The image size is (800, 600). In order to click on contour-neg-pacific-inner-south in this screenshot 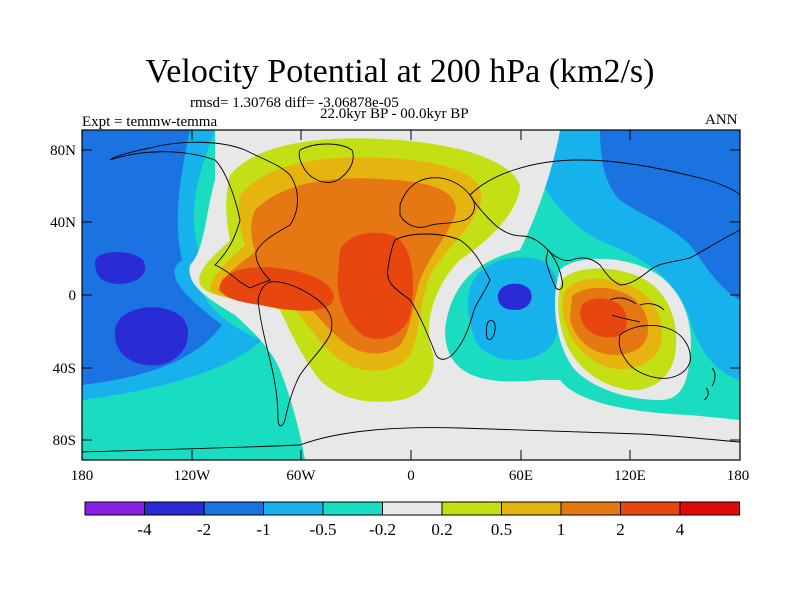, I will do `click(151, 336)`.